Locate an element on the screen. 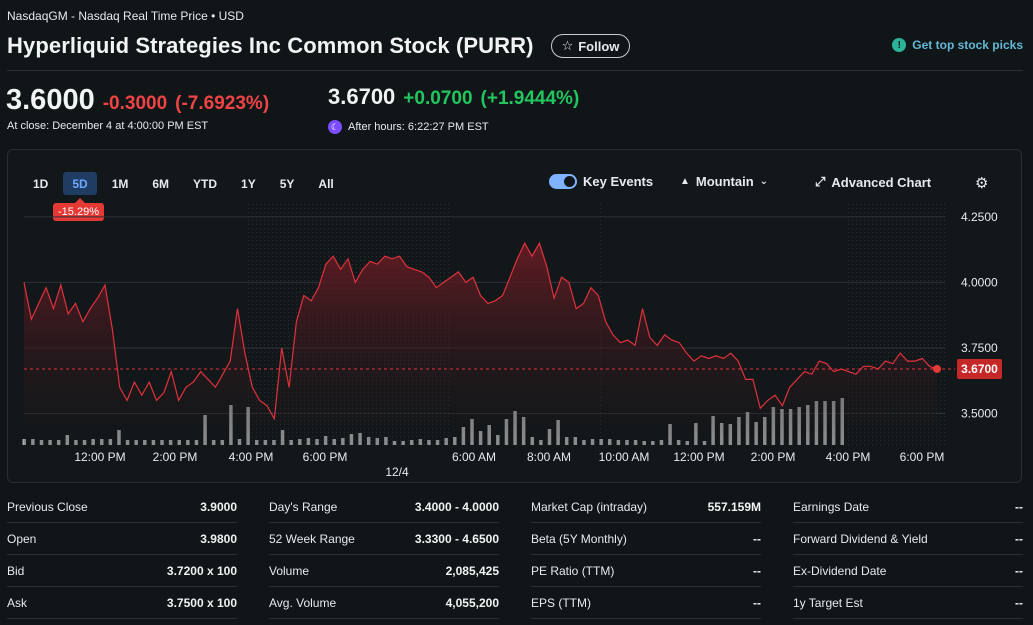 The width and height of the screenshot is (1033, 625). close-note: At close: December 4 at 4:00:00 PM EST is located at coordinates (108, 126).